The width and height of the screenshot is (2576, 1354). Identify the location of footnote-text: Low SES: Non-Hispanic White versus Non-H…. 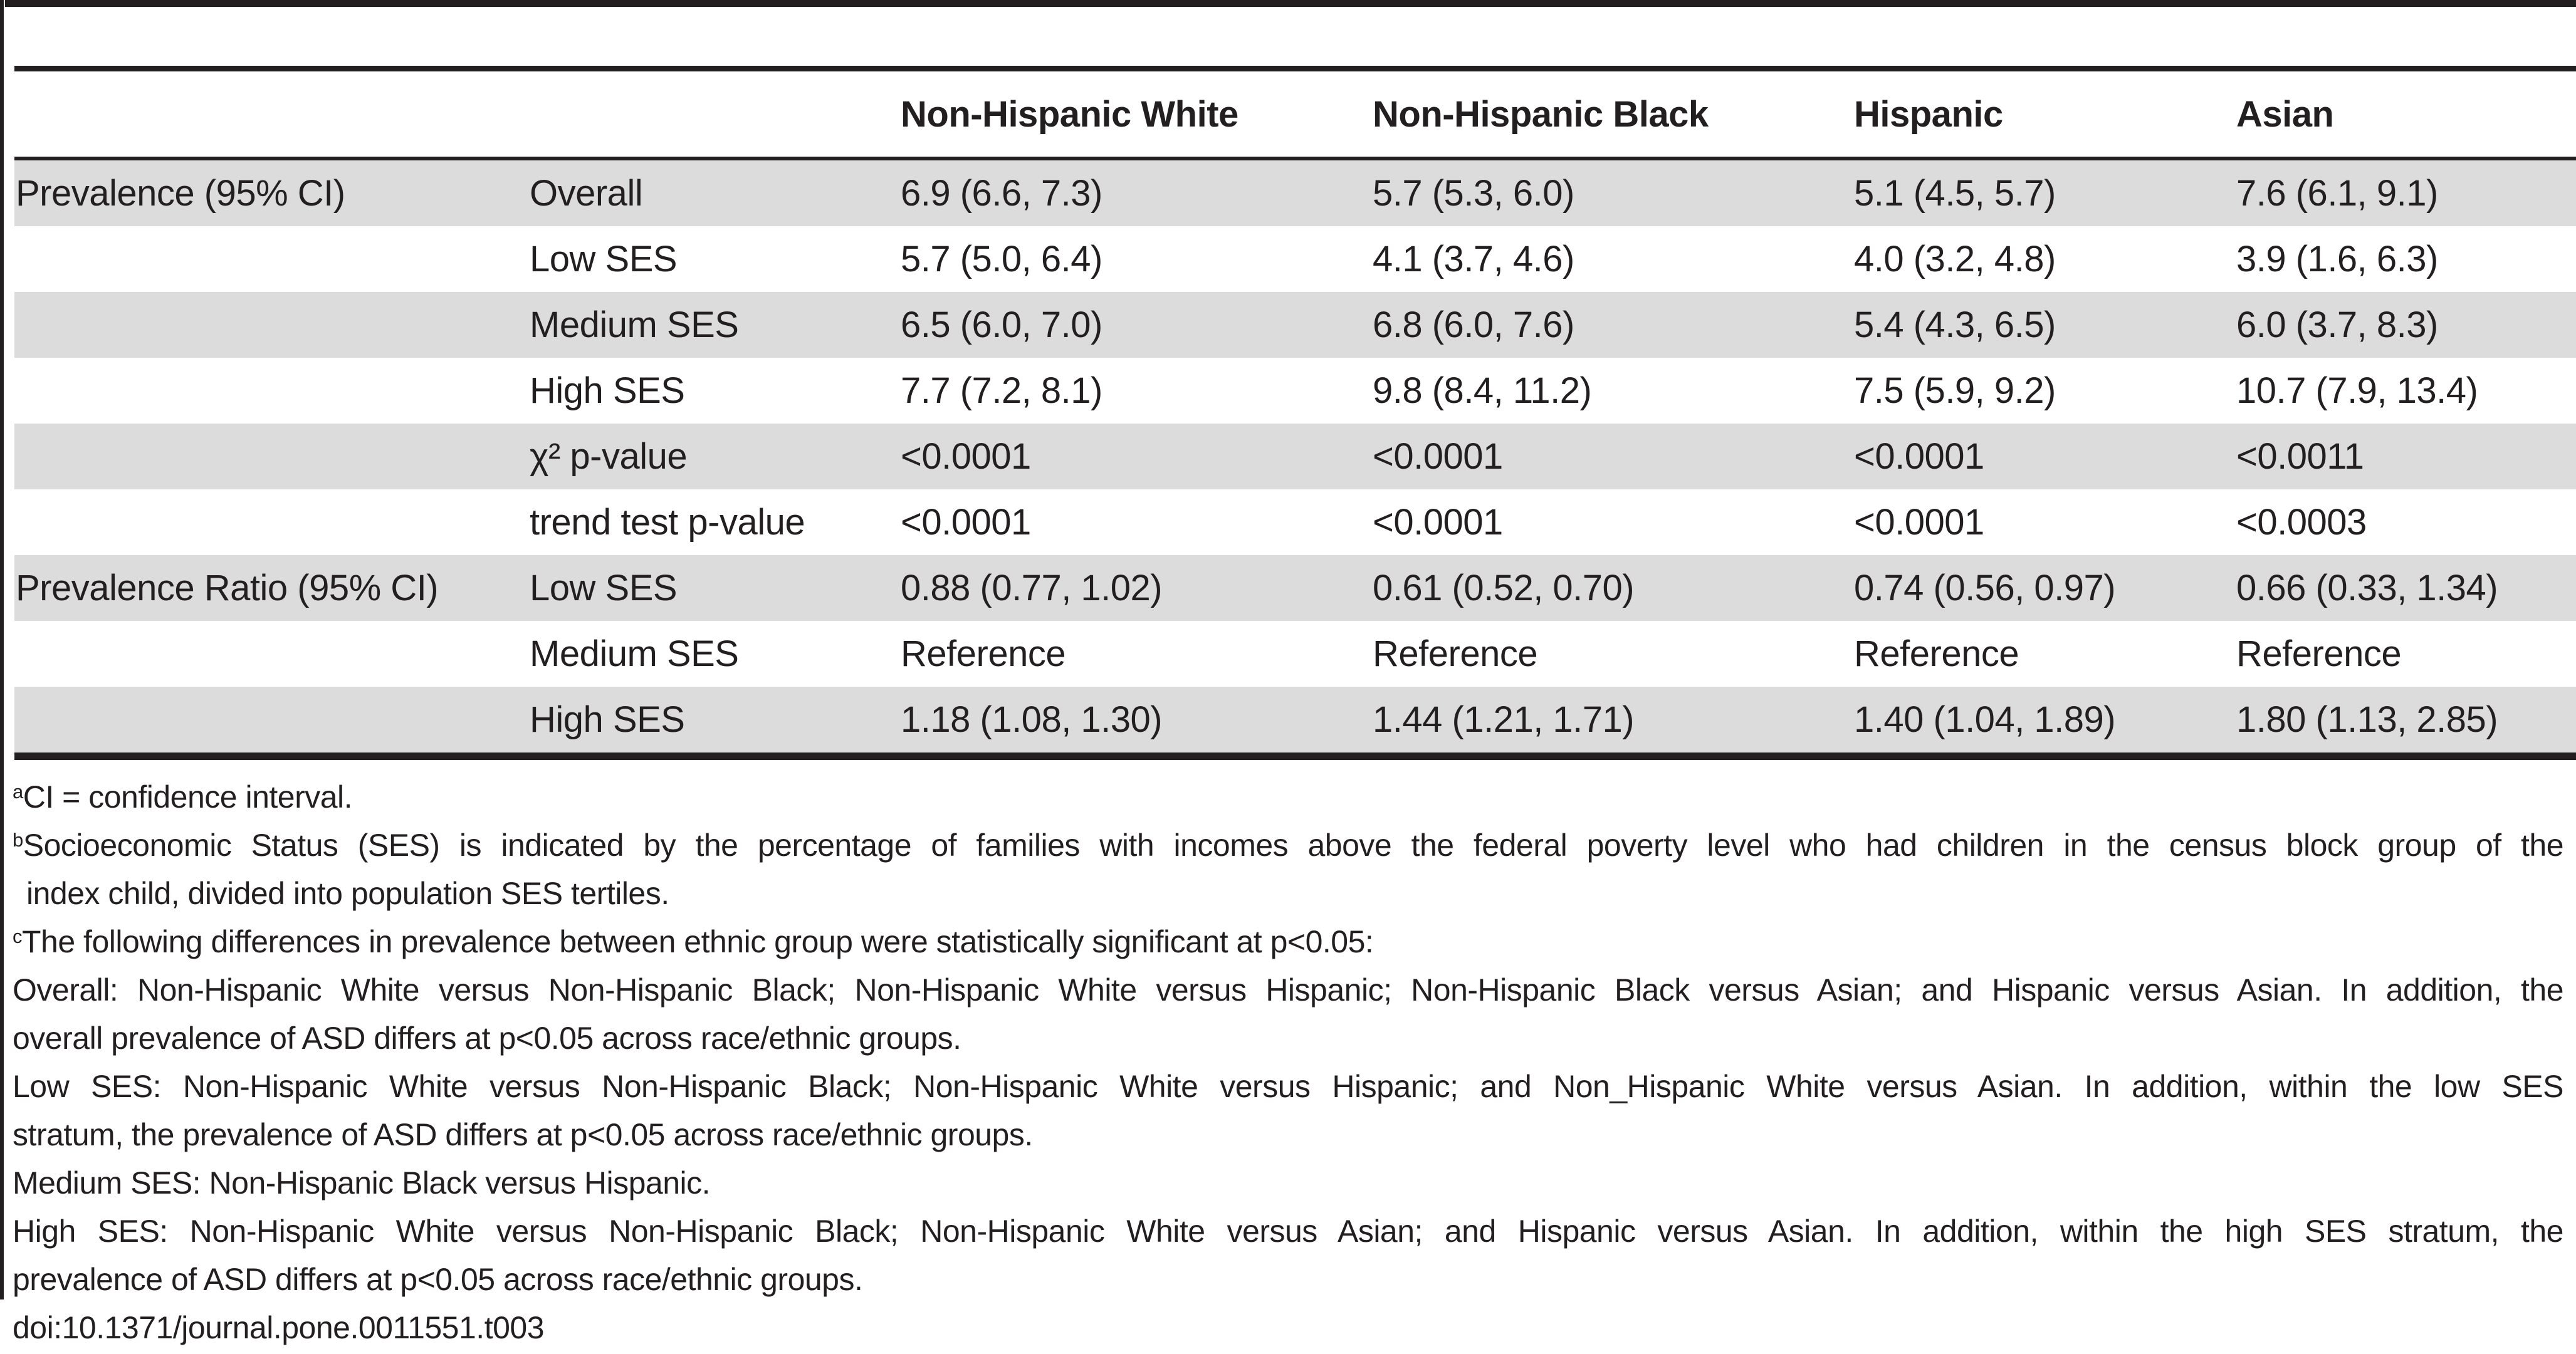
(1288, 1086).